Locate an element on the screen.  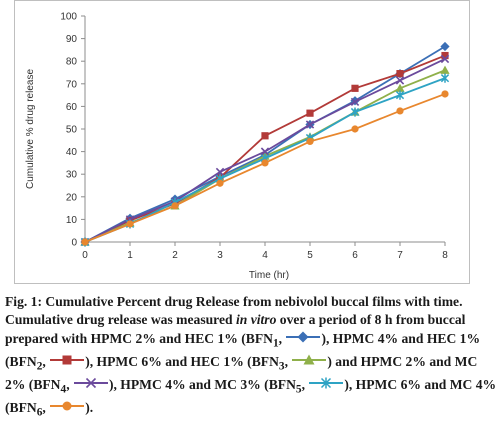
y-tick-label: 100 is located at coordinates (68, 17).